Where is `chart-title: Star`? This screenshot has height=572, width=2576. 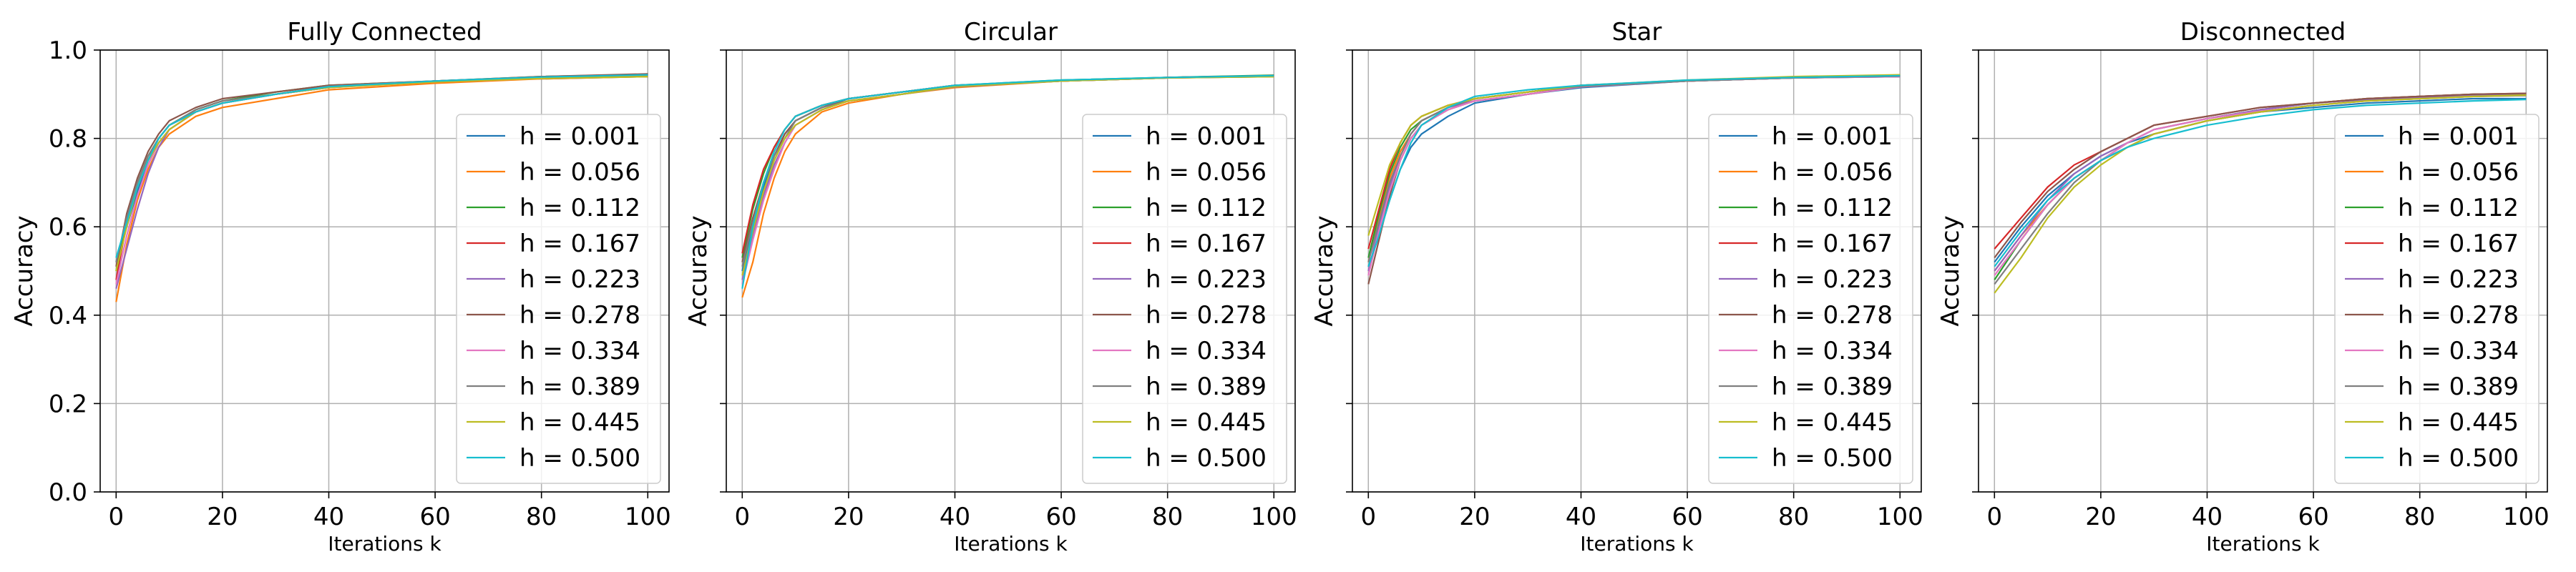
chart-title: Star is located at coordinates (1637, 32).